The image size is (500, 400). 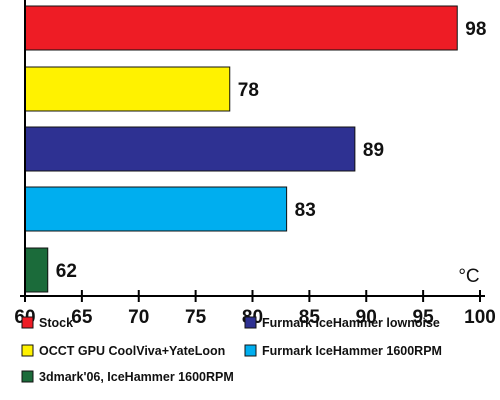 I want to click on x-tick-label-95: 95, so click(x=424, y=317).